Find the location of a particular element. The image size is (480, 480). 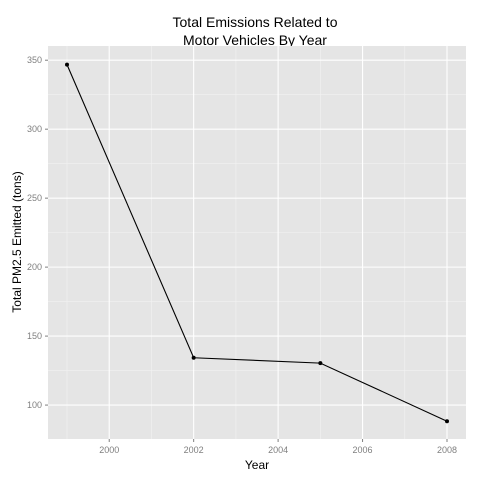

y-tick-label: 350 is located at coordinates (34, 60).